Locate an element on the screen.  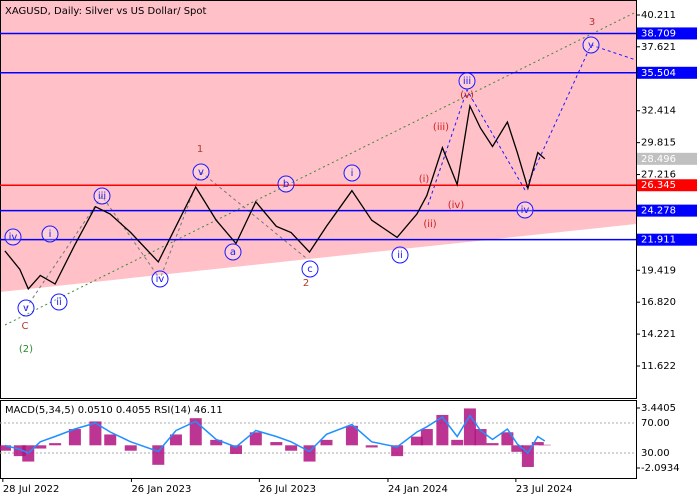
wave-label: i is located at coordinates (352, 173).